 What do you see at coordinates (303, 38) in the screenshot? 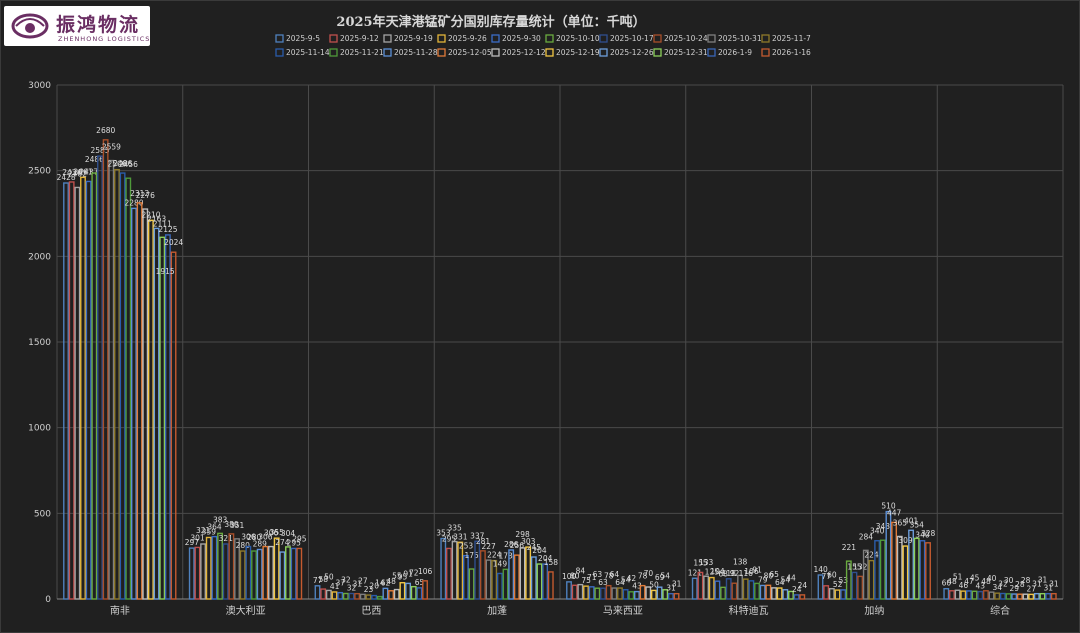
I see `legend-entry: 2025-9-5` at bounding box center [303, 38].